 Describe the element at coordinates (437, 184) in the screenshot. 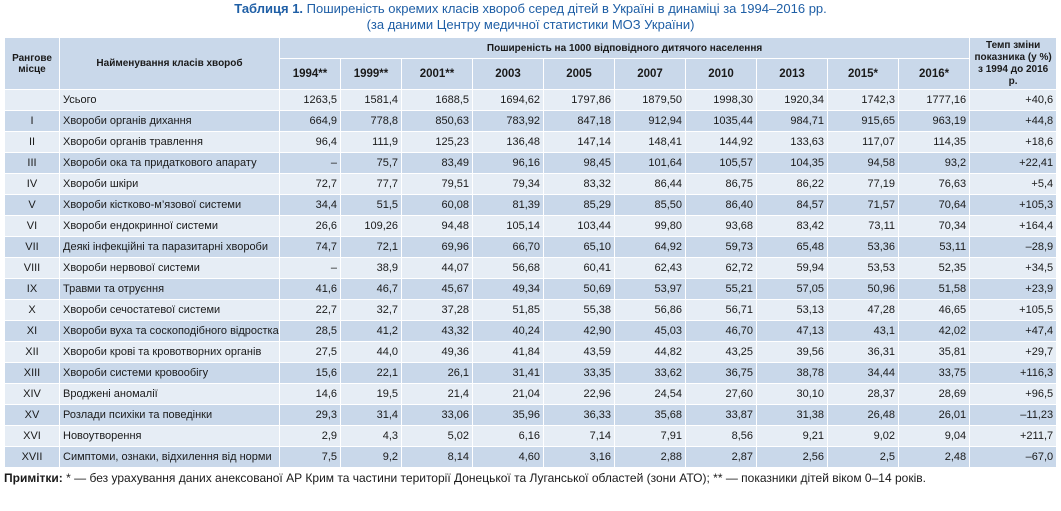

I see `value-cell: 79,51` at that location.